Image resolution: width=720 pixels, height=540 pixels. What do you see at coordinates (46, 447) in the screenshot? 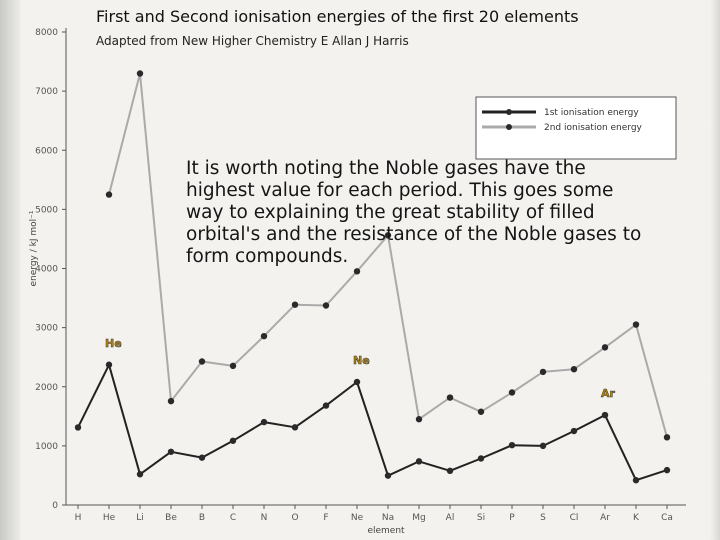
I see `y-tick-label: 1000` at bounding box center [46, 447].